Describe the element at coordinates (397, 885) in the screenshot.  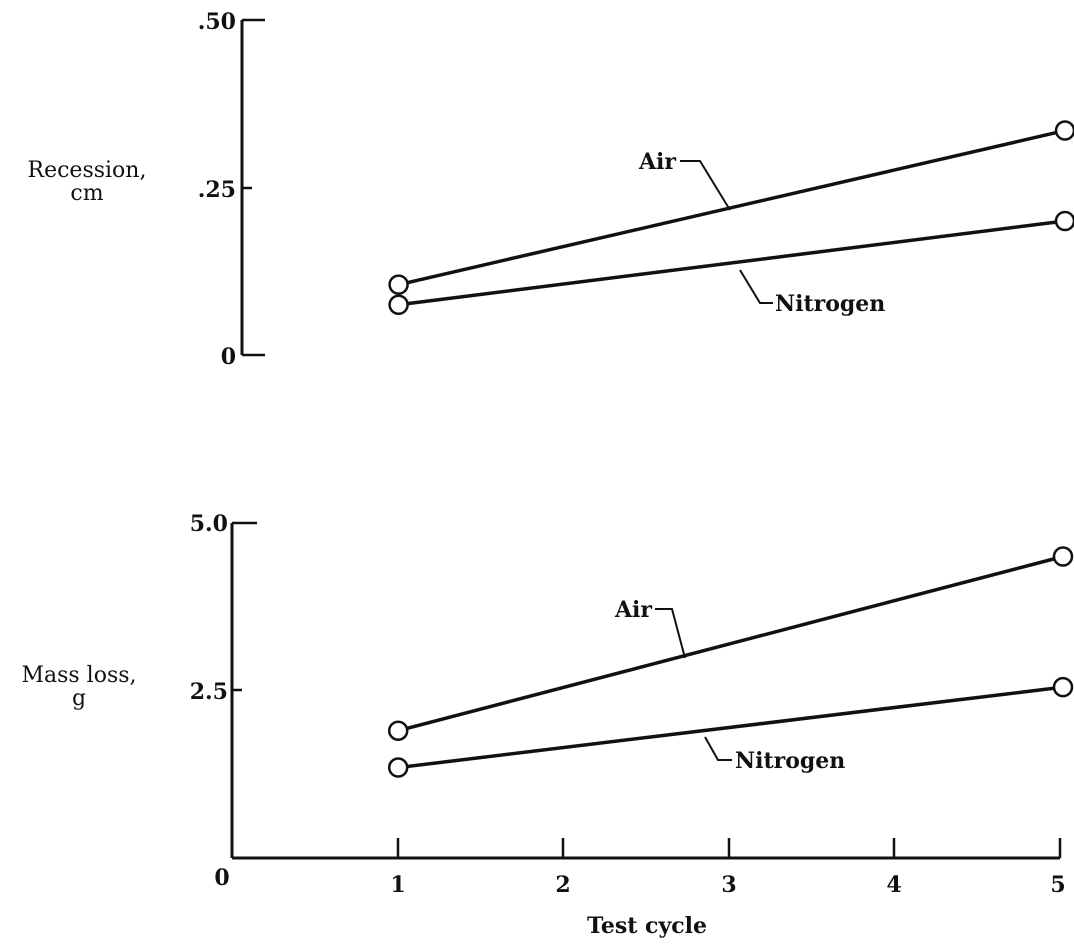
I see `bottom-x-tick-label: 1` at that location.